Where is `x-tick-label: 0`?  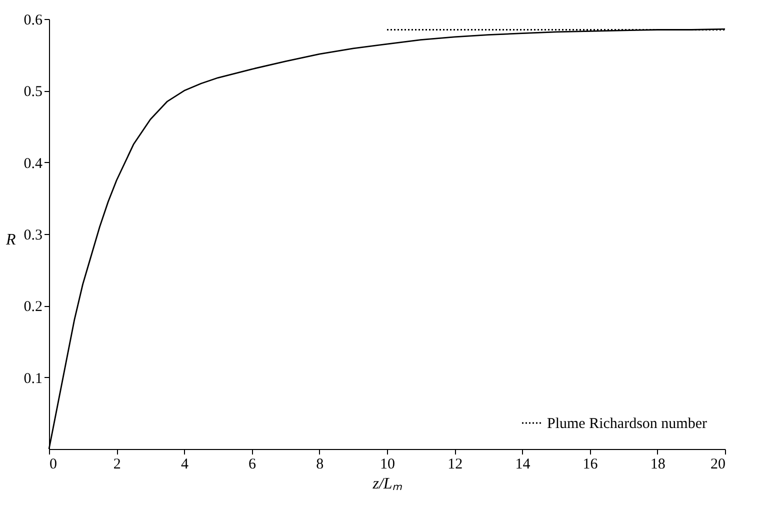 x-tick-label: 0 is located at coordinates (53, 464).